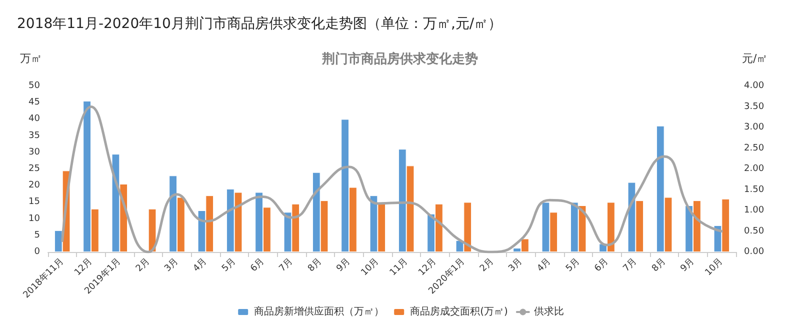 The image size is (800, 334). Describe the element at coordinates (754, 169) in the screenshot. I see `y2-tick-label: 2.00` at that location.